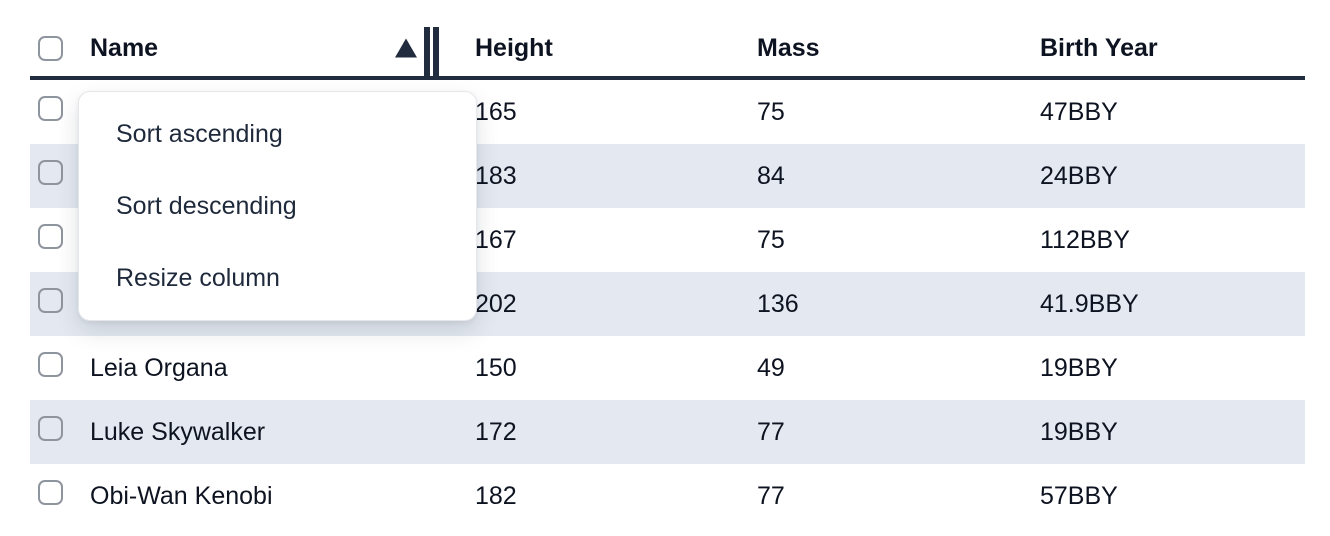 This screenshot has width=1330, height=536. What do you see at coordinates (778, 303) in the screenshot?
I see `cell-mass: 136` at bounding box center [778, 303].